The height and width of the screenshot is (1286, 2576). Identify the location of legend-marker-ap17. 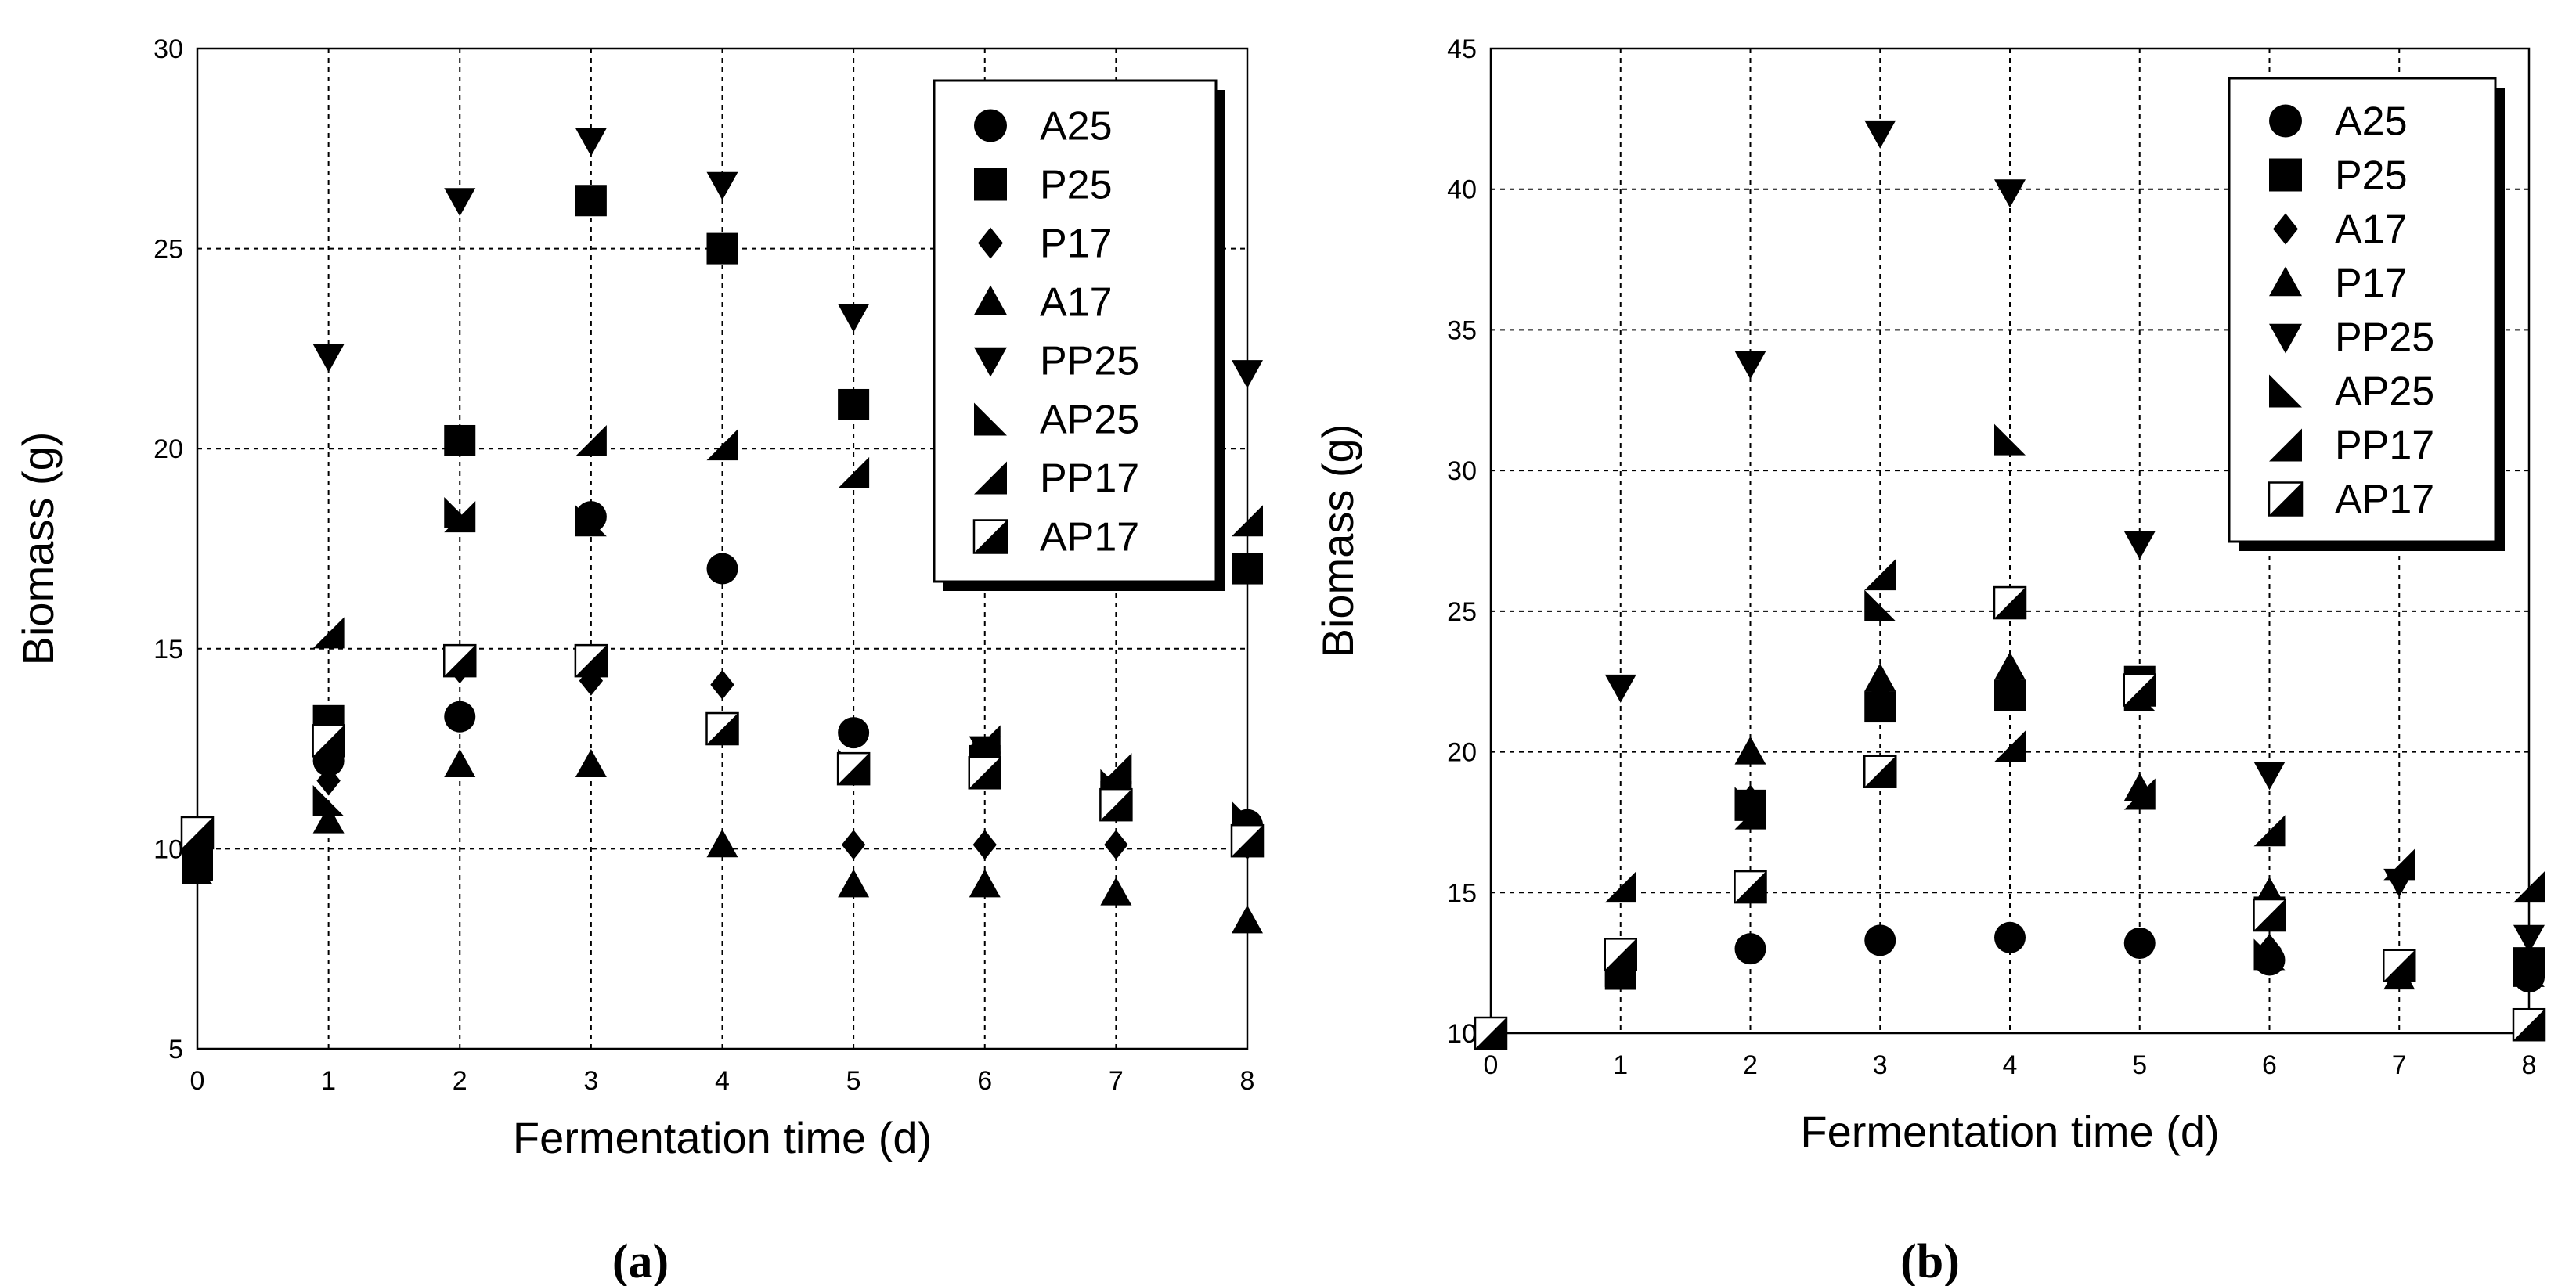
(990, 536).